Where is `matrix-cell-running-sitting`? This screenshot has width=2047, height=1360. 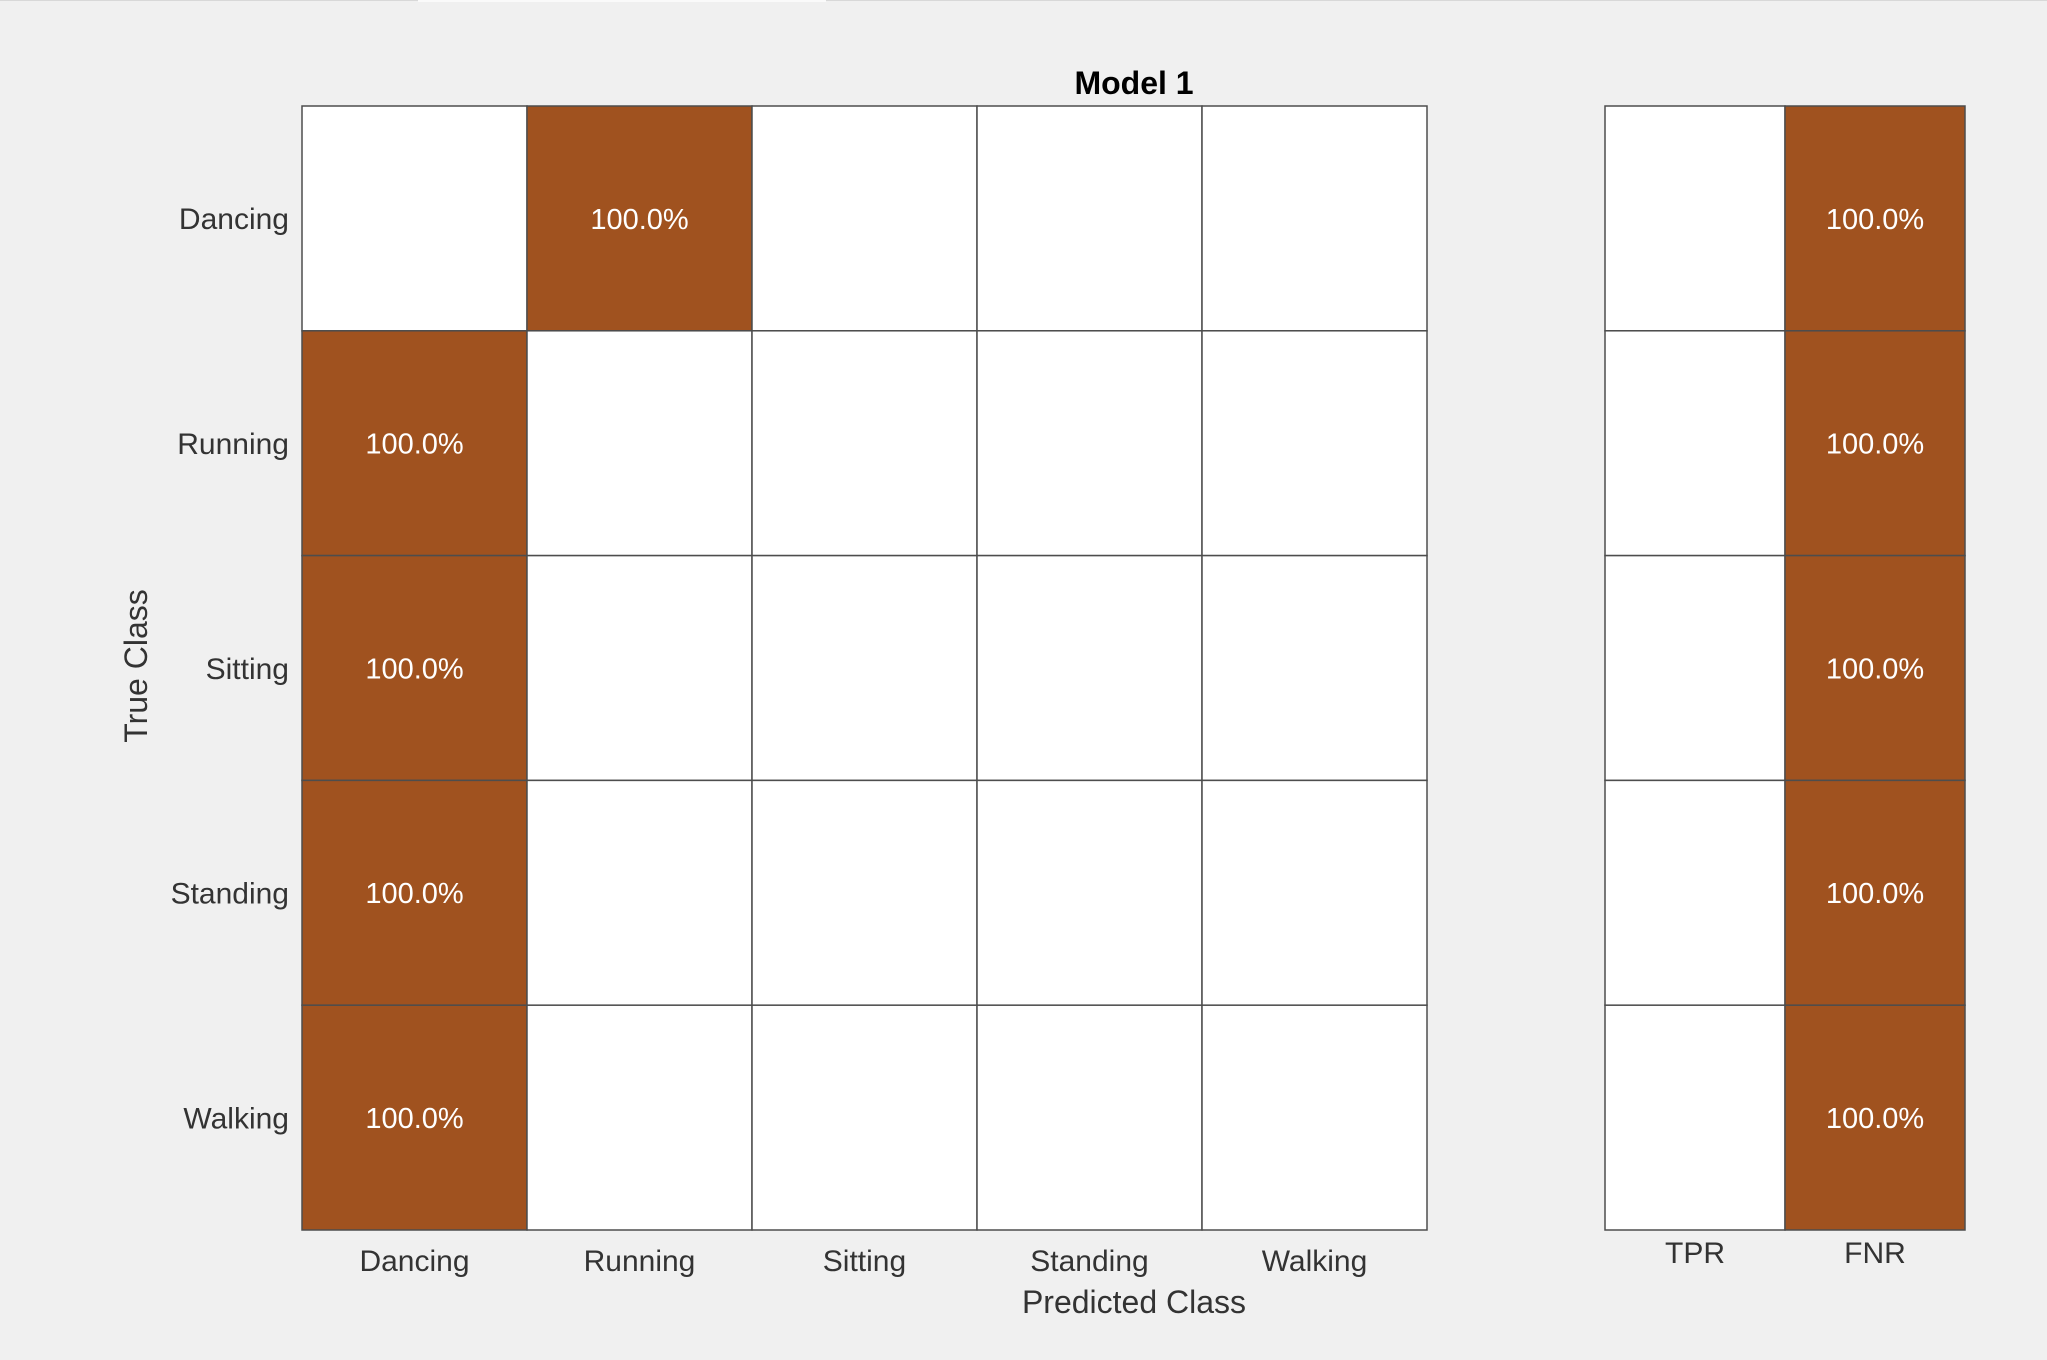
matrix-cell-running-sitting is located at coordinates (864, 443).